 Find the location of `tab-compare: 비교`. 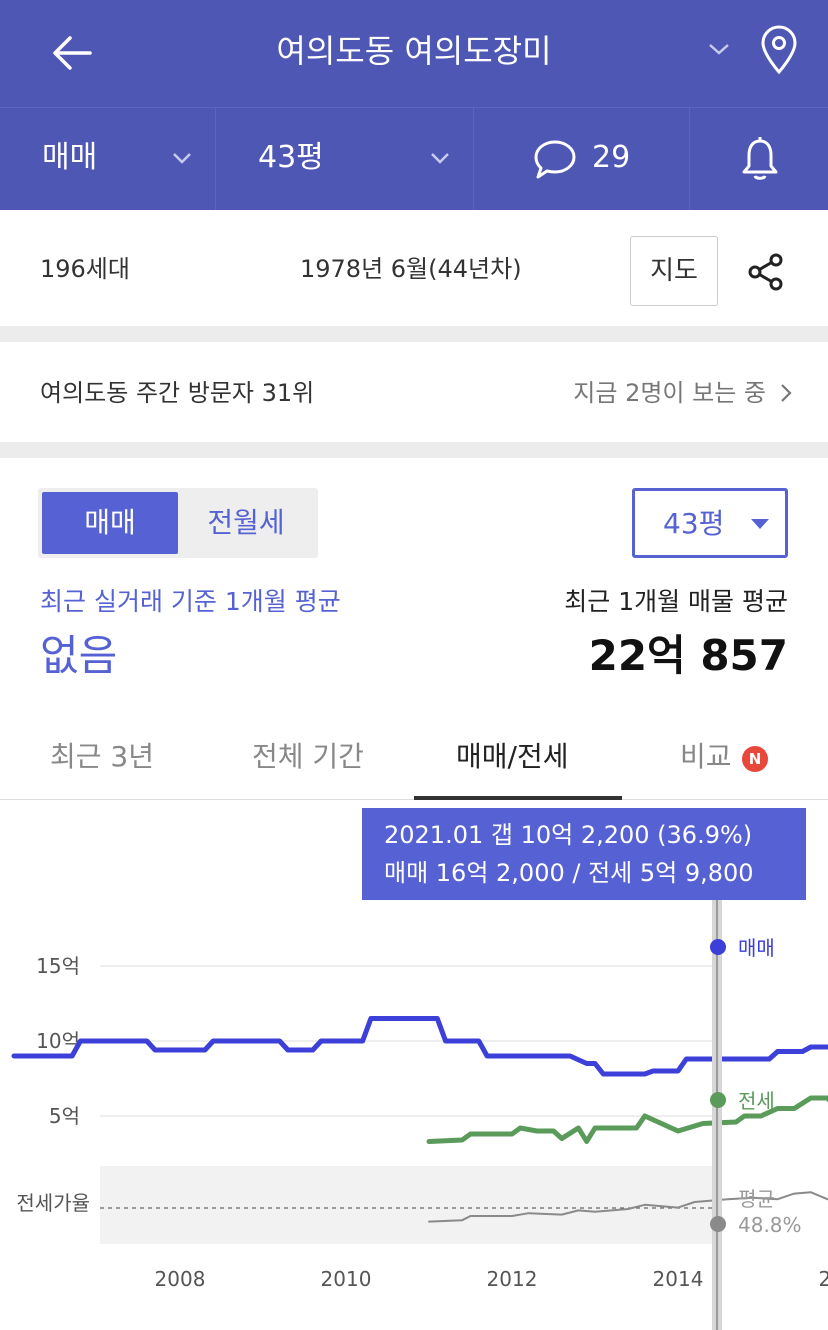

tab-compare: 비교 is located at coordinates (706, 756).